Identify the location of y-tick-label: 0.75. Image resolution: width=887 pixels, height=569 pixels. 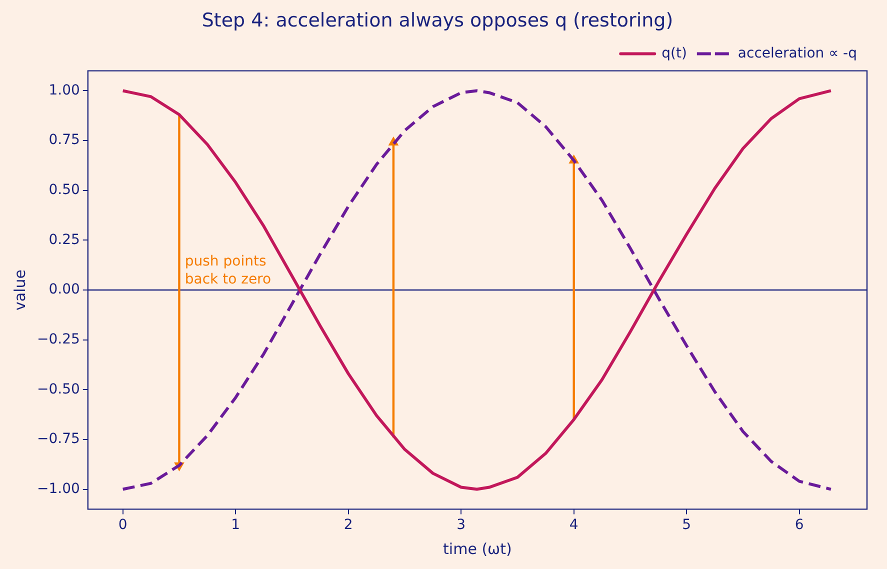
(64, 140).